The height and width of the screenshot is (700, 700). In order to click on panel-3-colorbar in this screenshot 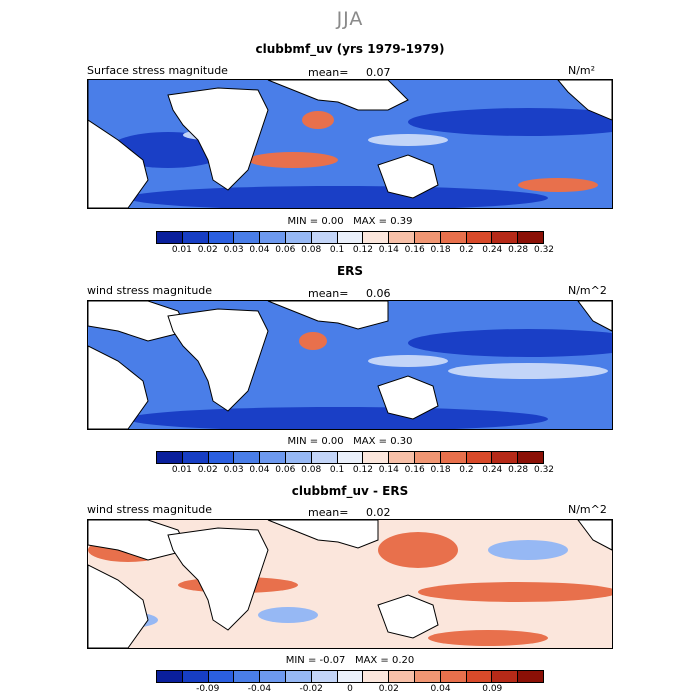, I will do `click(350, 676)`.